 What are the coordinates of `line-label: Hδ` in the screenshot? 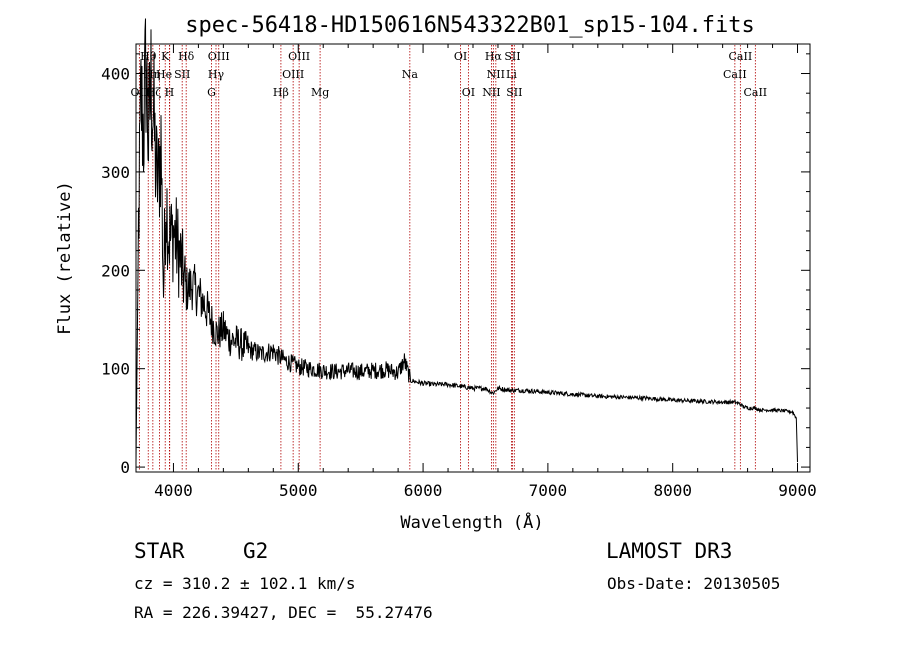 It's located at (186, 56).